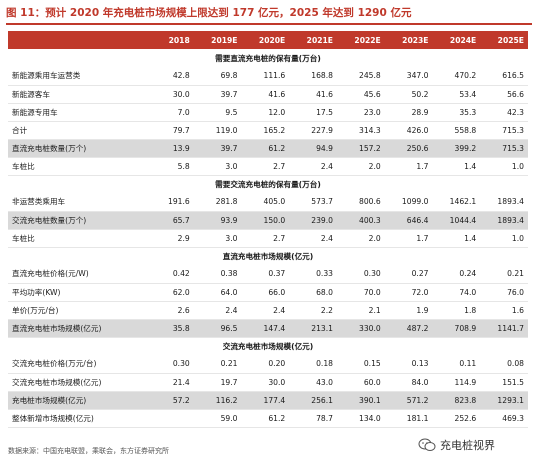 The height and width of the screenshot is (462, 538). I want to click on table-cell: 150.0, so click(265, 220).